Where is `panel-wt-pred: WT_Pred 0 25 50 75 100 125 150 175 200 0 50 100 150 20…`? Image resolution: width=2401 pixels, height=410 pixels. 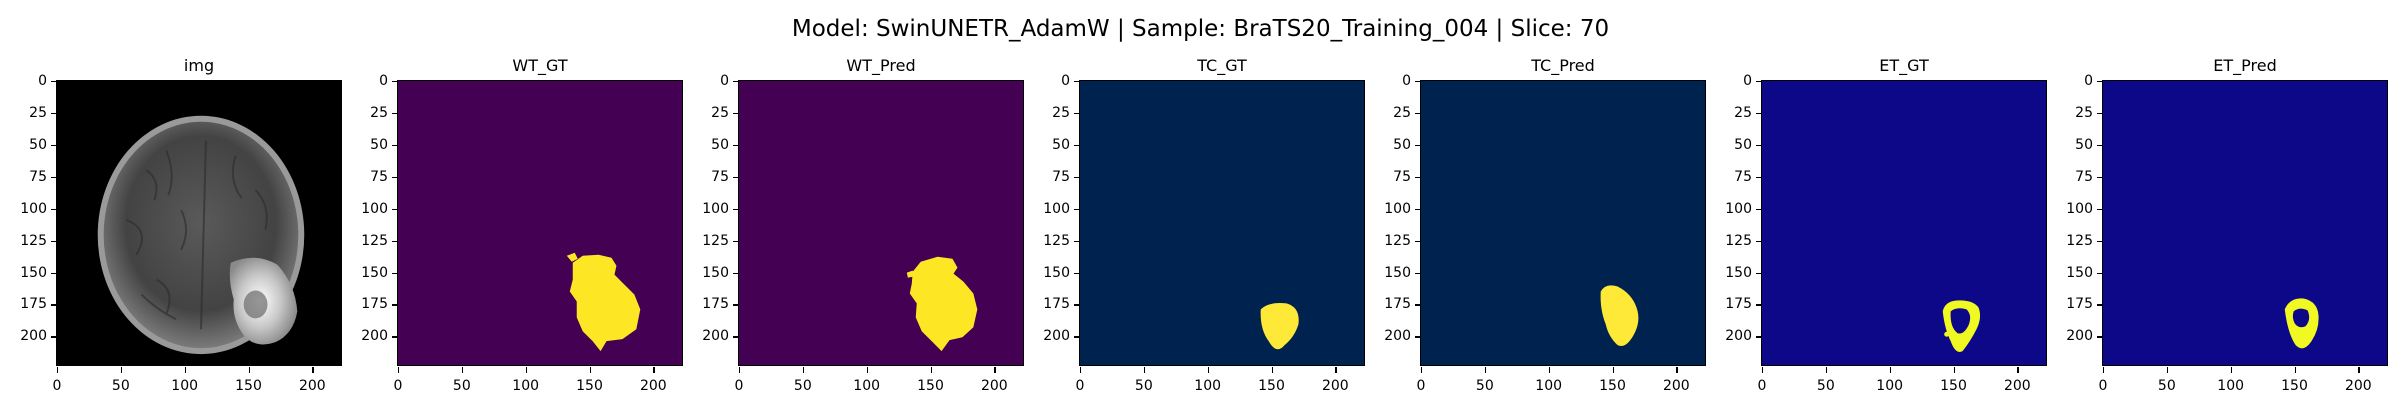 panel-wt-pred: WT_Pred 0 25 50 75 100 125 150 175 200 0 50 100 150 20… is located at coordinates (863, 225).